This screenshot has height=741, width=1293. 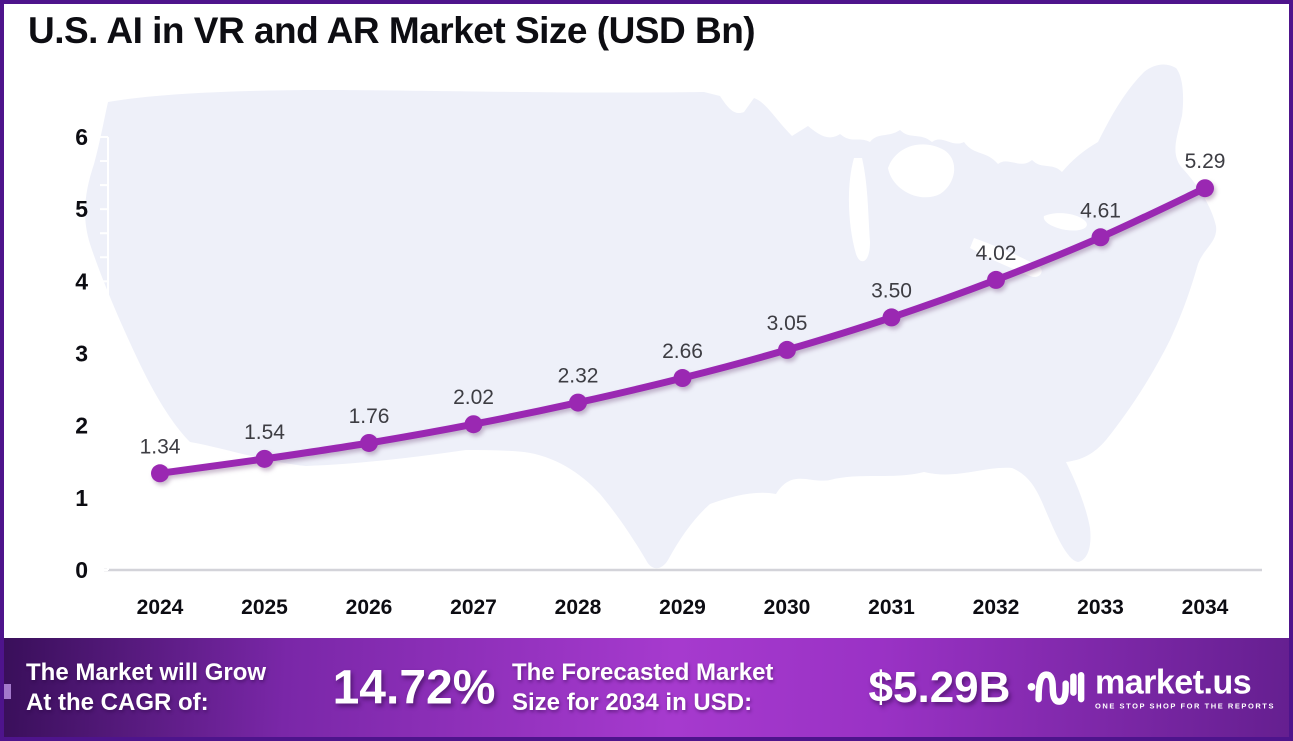 What do you see at coordinates (1205, 188) in the screenshot?
I see `data-point-2034` at bounding box center [1205, 188].